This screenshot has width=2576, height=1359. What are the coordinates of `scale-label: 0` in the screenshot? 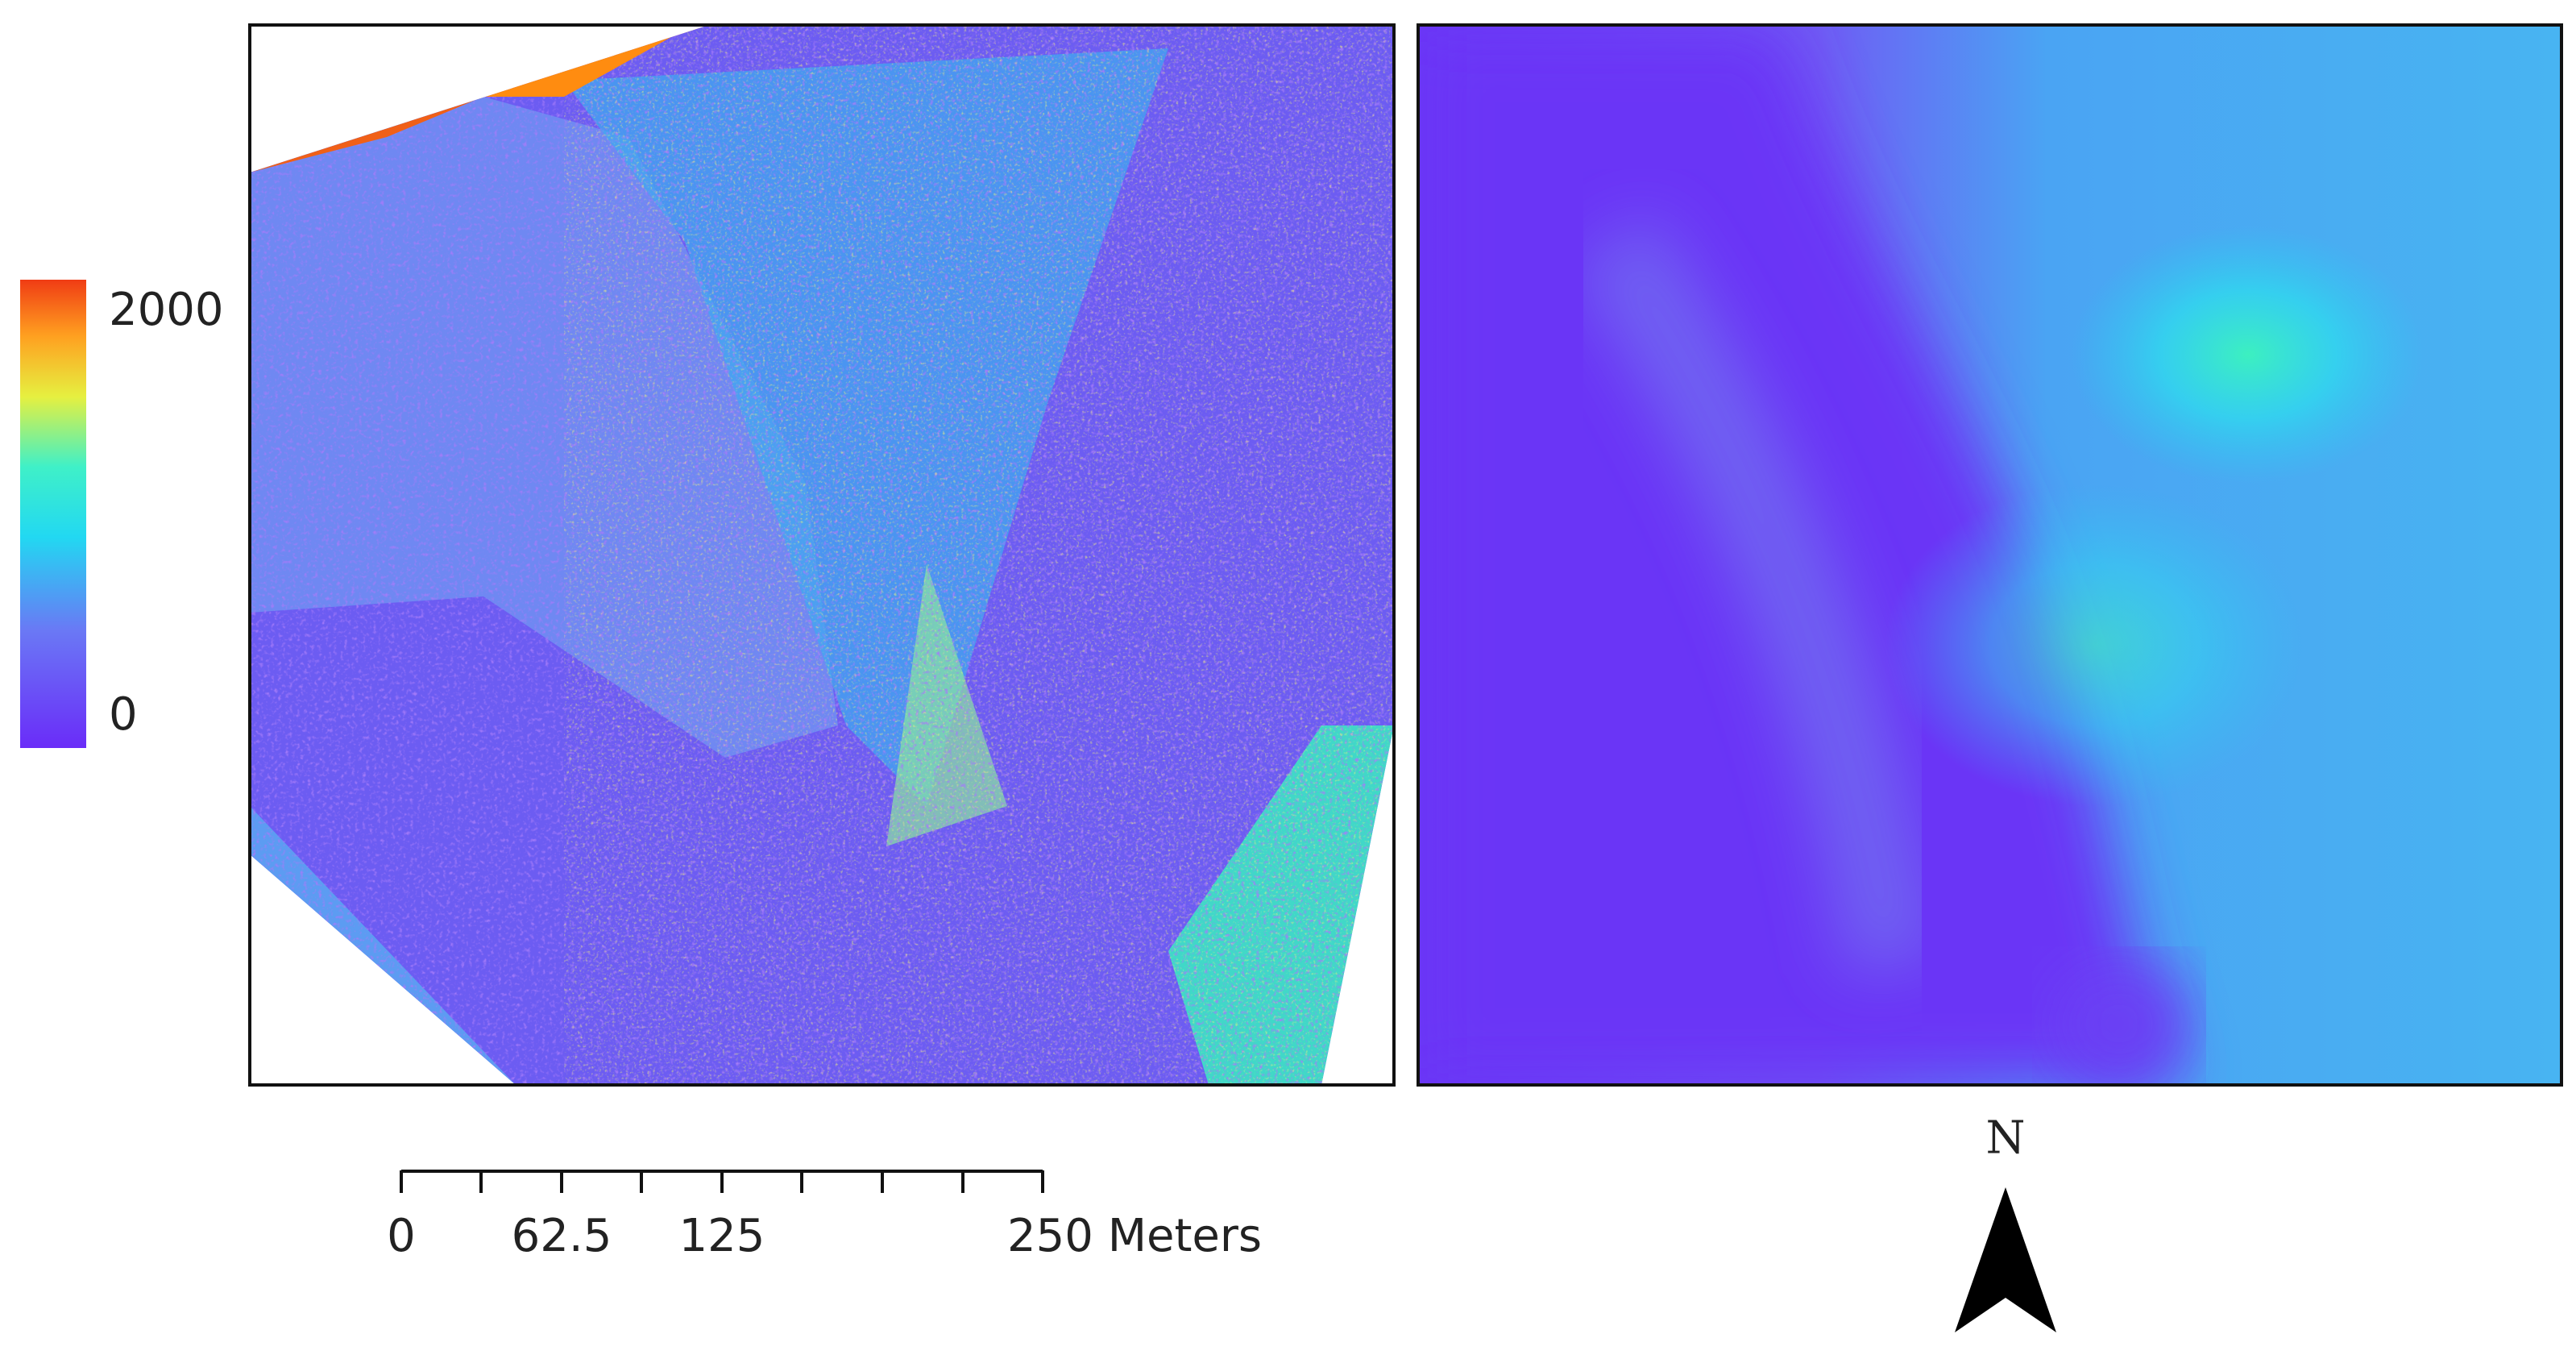 It's located at (401, 1236).